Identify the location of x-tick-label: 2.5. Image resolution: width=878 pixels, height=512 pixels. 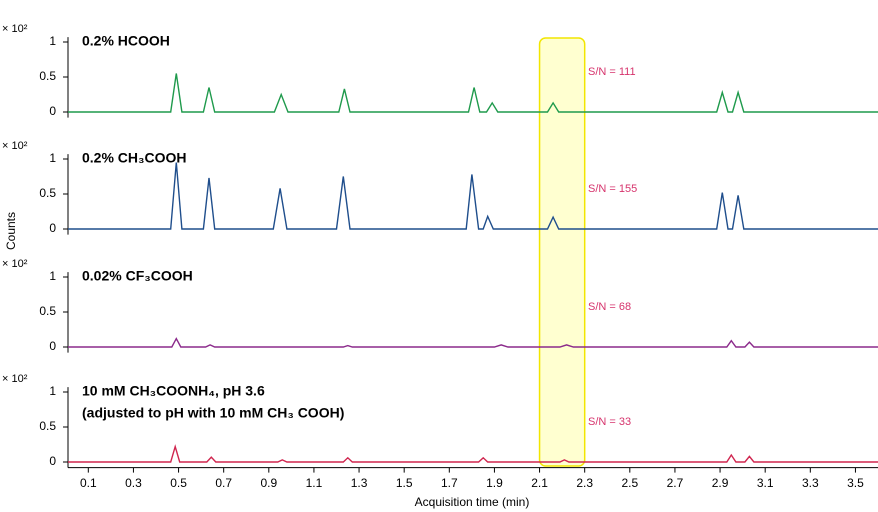
(629, 483).